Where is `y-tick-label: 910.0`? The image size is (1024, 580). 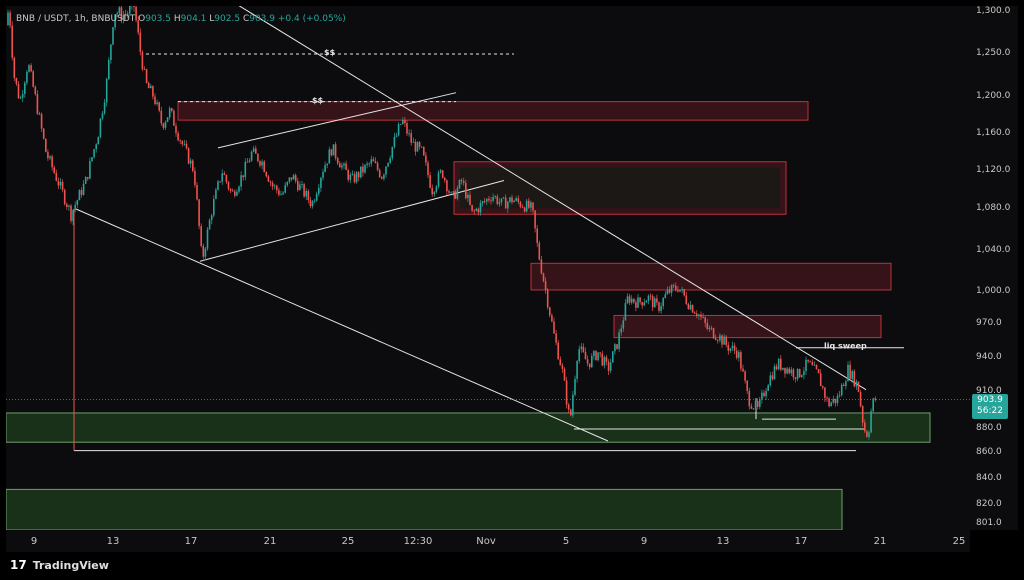
y-tick-label: 910.0 is located at coordinates (989, 391).